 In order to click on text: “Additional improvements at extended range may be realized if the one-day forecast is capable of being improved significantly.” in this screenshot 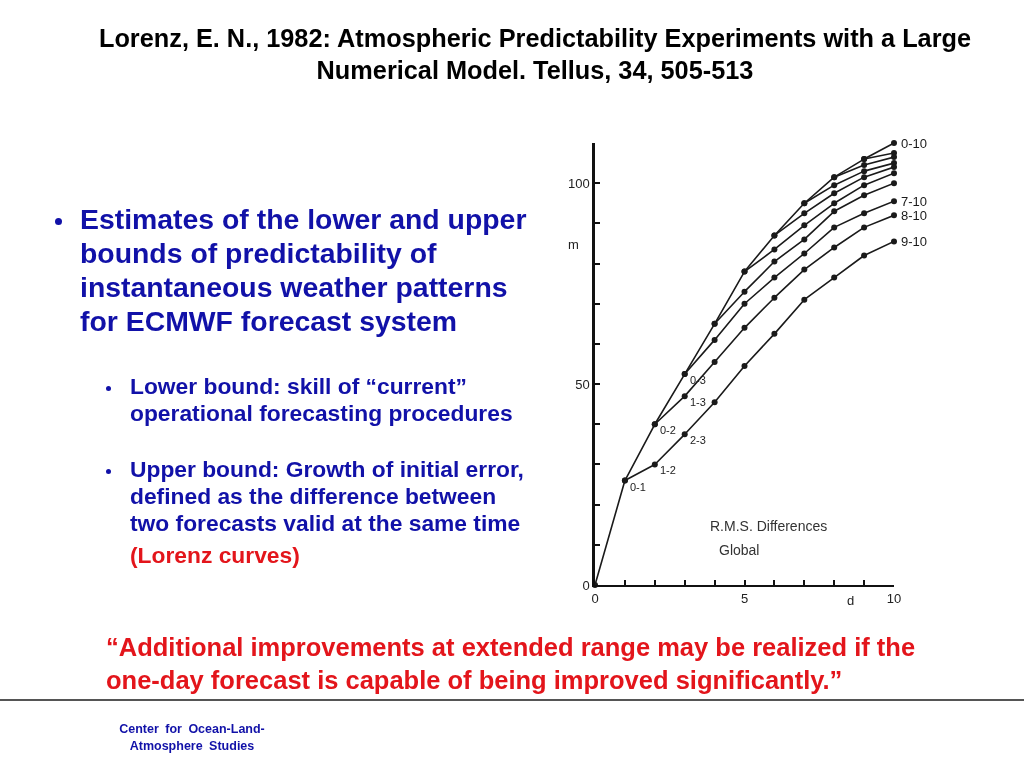, I will do `click(511, 664)`.